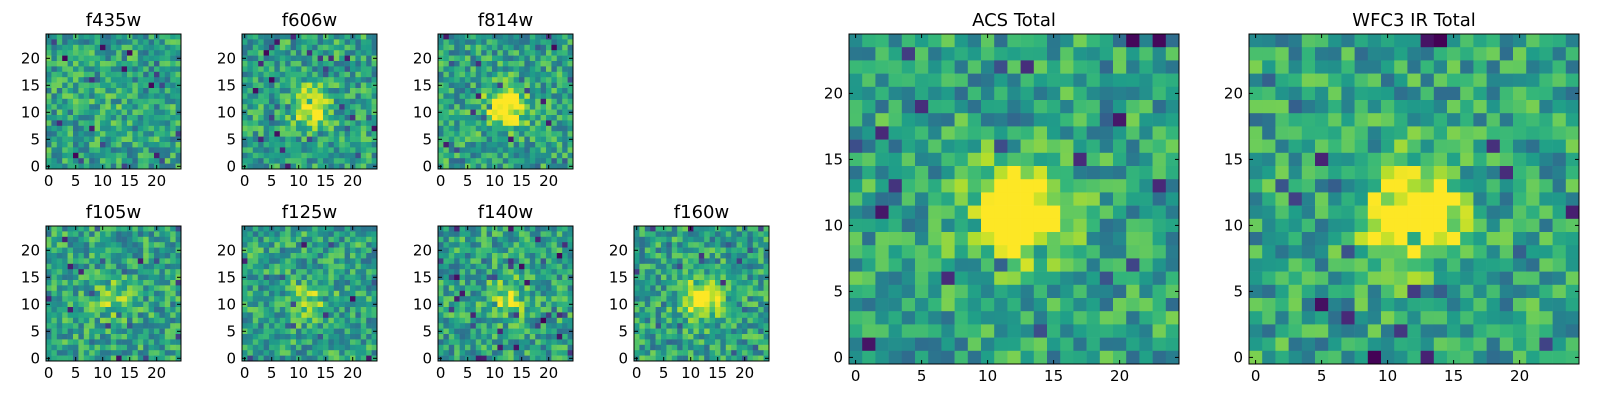  I want to click on x-tick-label: 15, so click(521, 181).